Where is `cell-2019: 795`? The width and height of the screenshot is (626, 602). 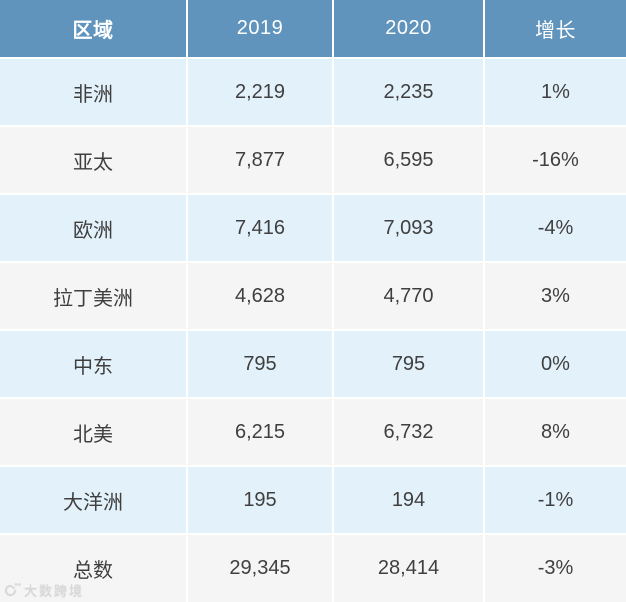 cell-2019: 795 is located at coordinates (260, 364).